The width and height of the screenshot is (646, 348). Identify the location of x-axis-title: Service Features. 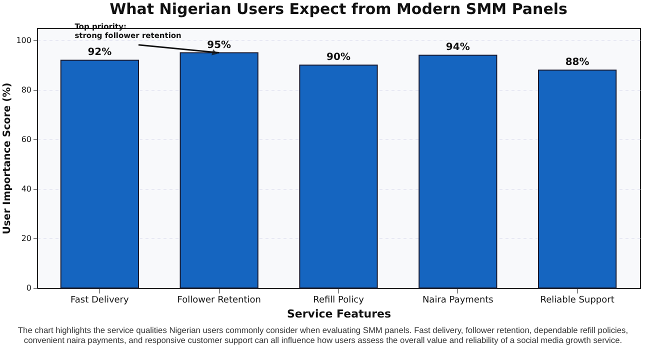
(339, 314).